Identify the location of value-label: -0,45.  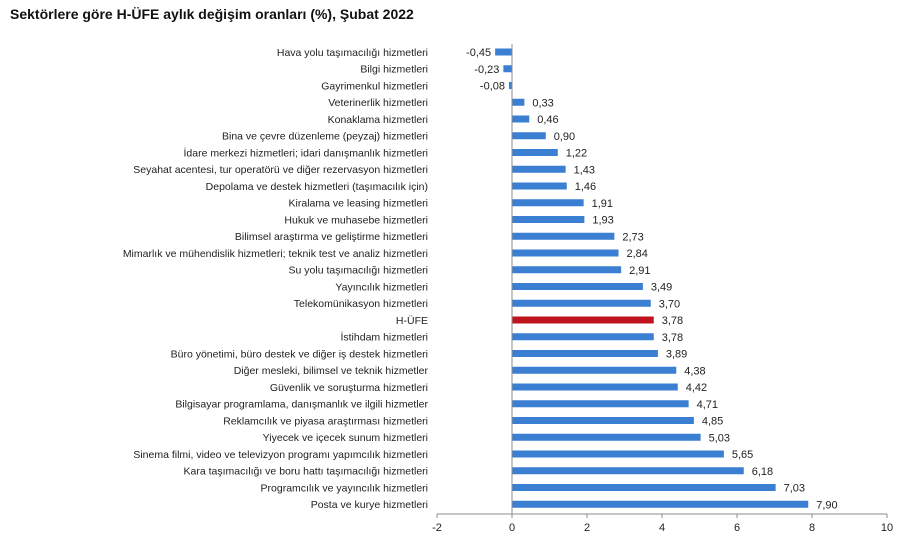
(478, 53).